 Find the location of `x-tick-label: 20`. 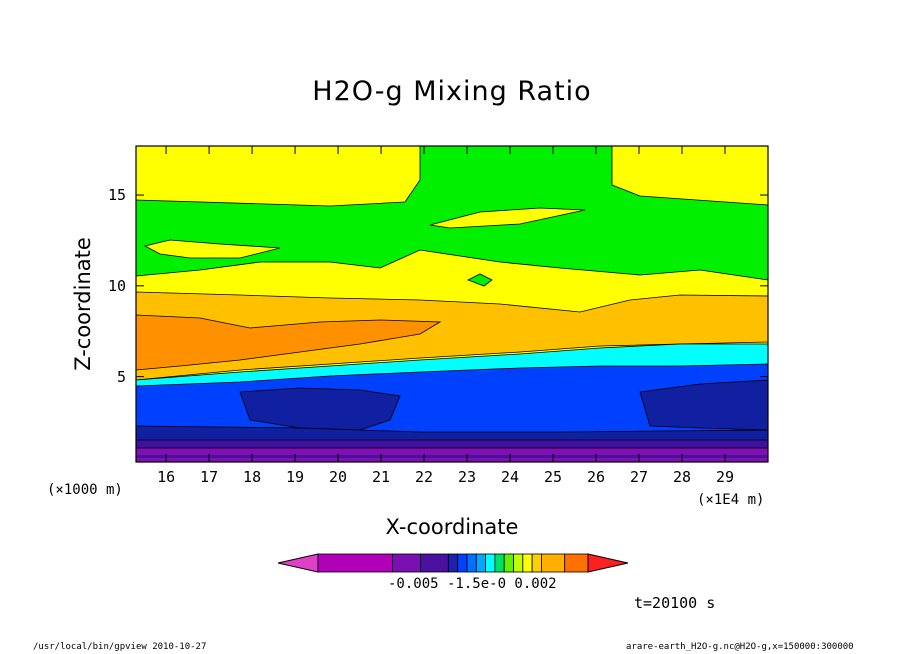

x-tick-label: 20 is located at coordinates (338, 477).